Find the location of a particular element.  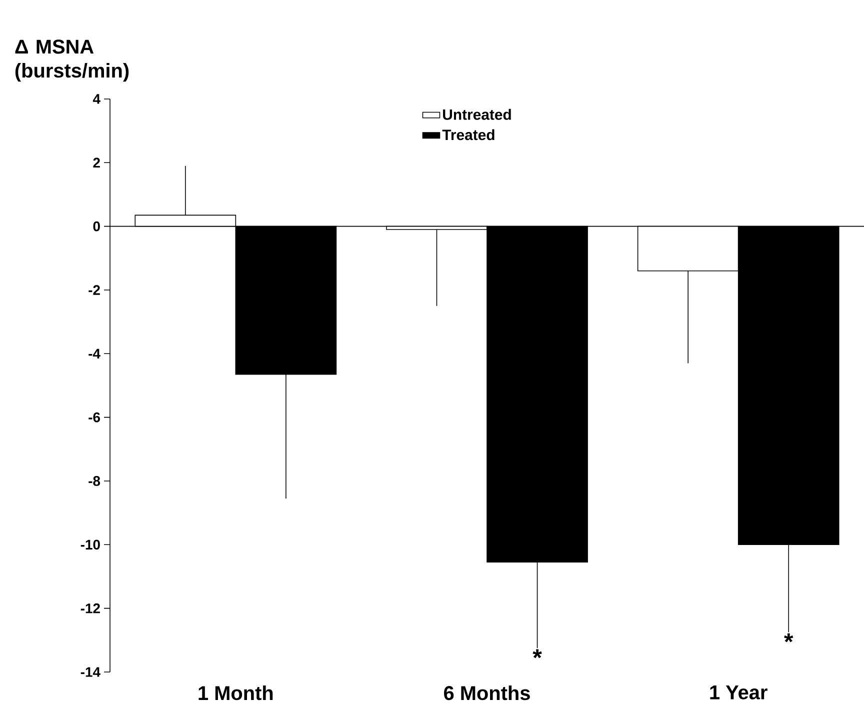

y-tick-label: -14 is located at coordinates (90, 672).